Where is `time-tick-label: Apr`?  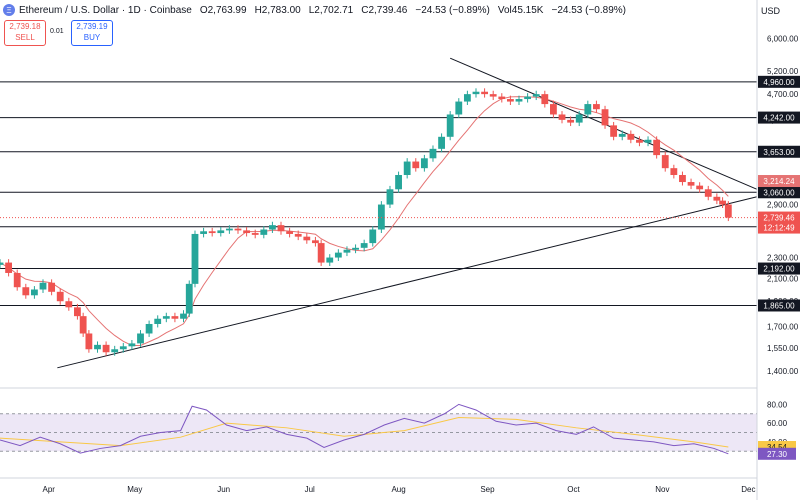
time-tick-label: Apr is located at coordinates (49, 489).